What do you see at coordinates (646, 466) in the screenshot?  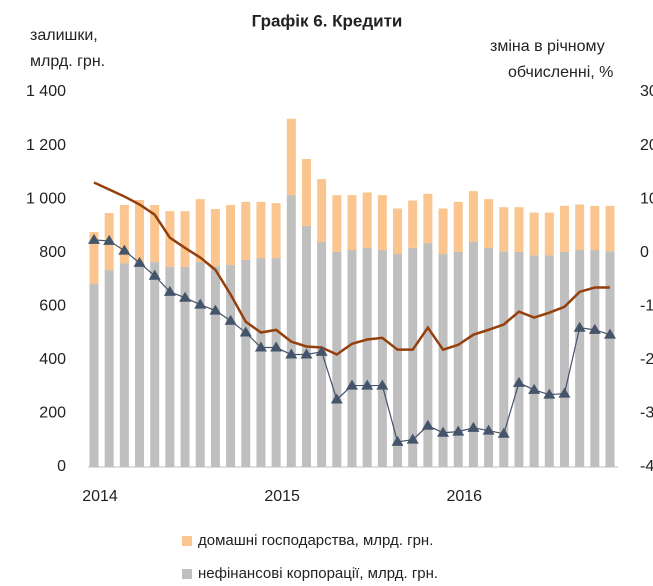 I see `y2-tick-label: -40` at bounding box center [646, 466].